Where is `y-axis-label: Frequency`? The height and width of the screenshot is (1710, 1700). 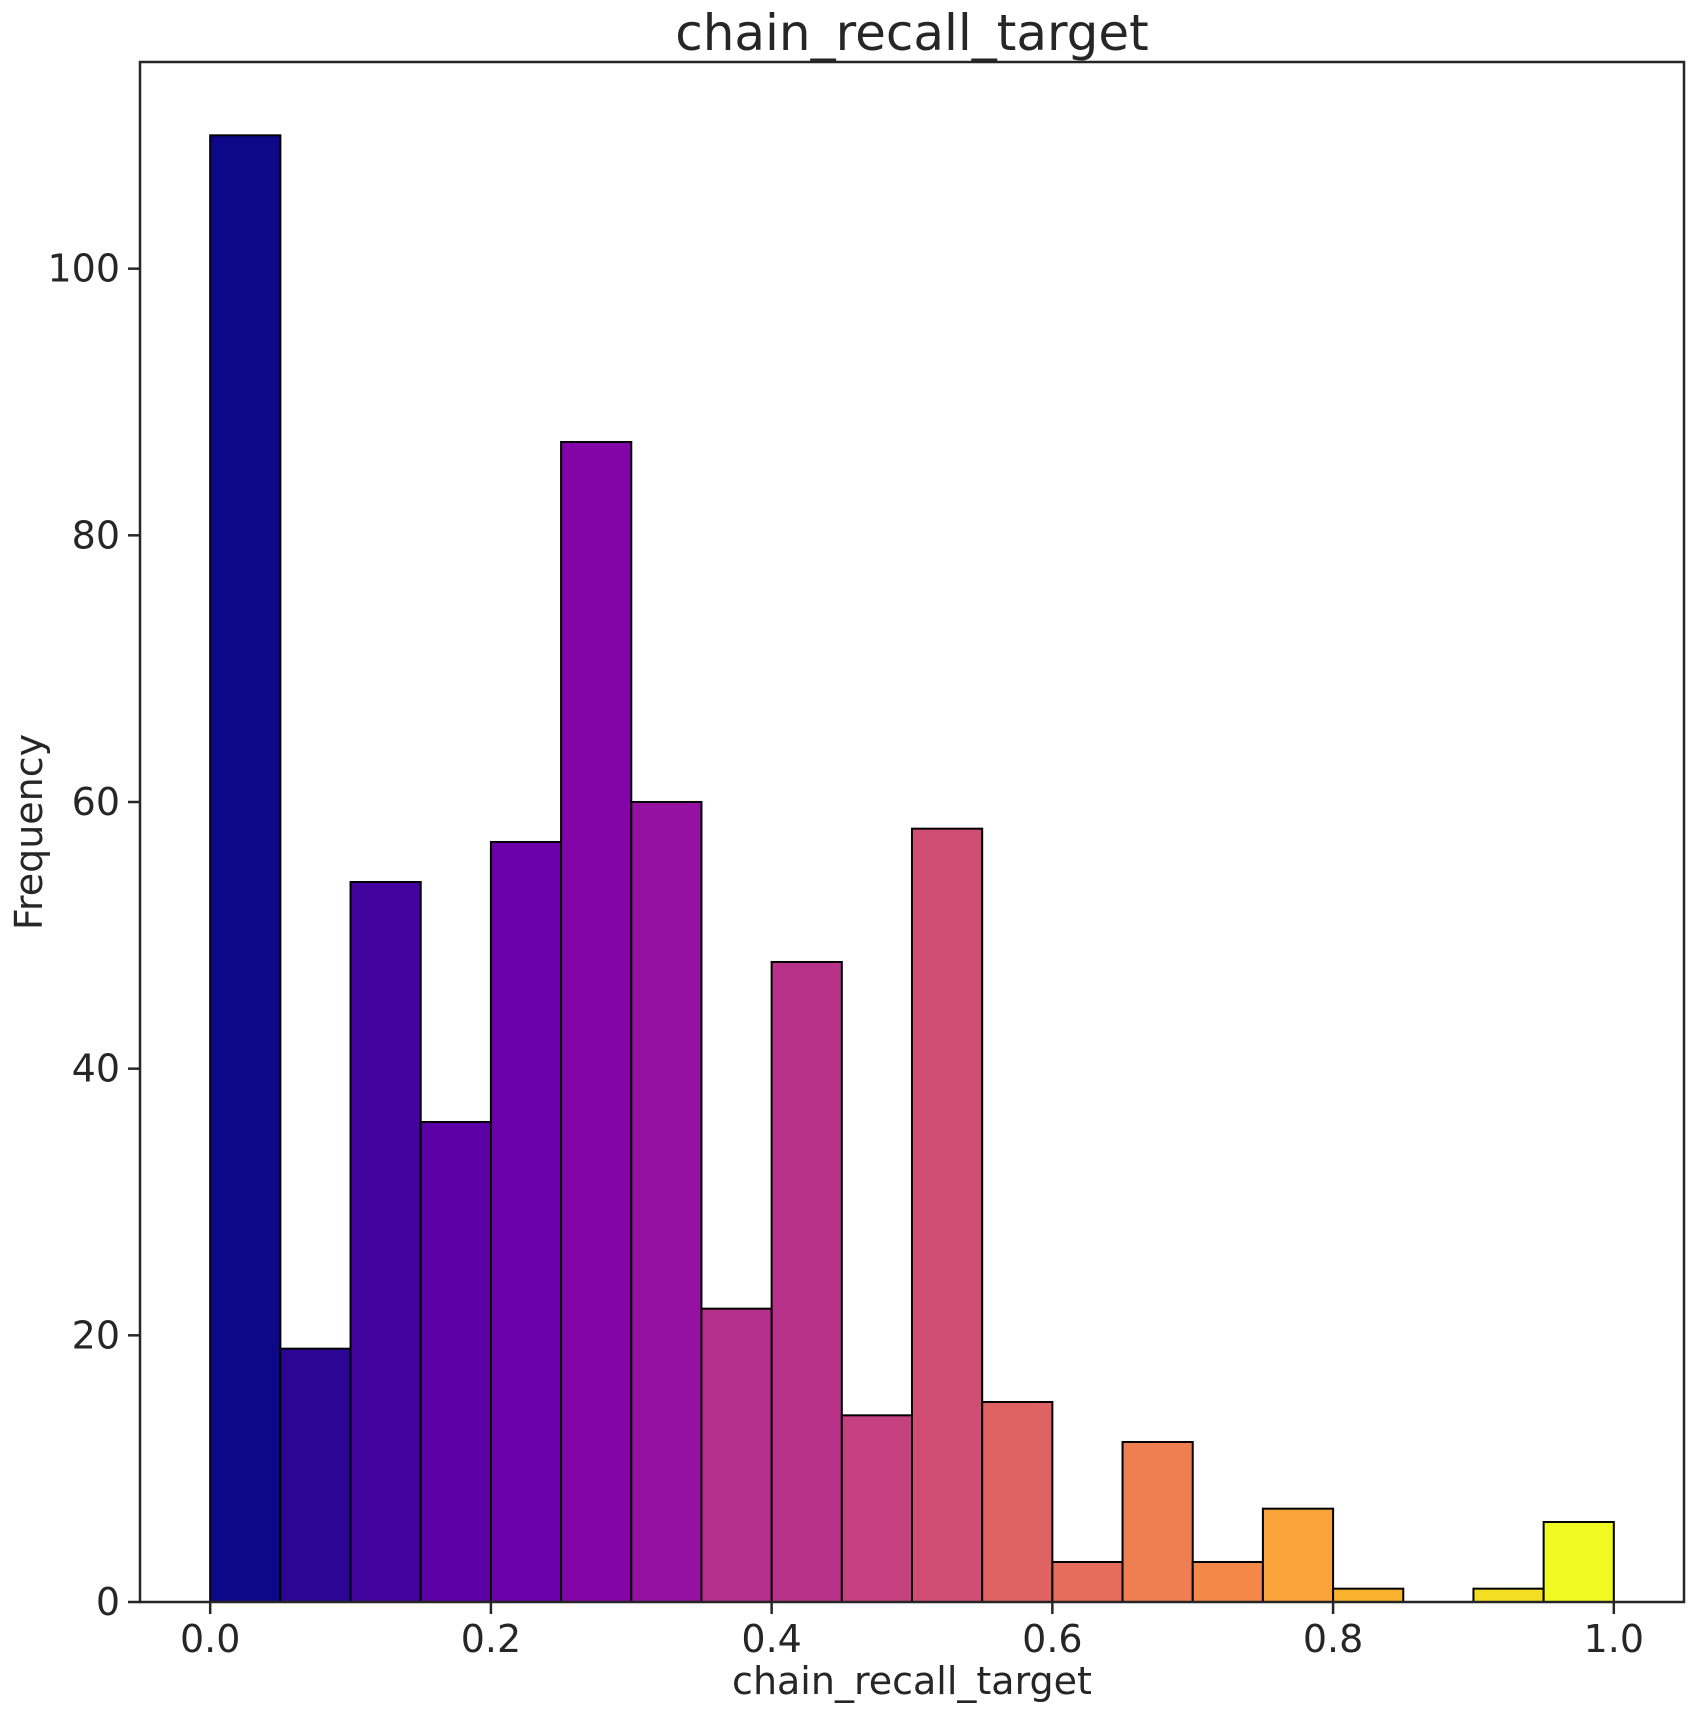
y-axis-label: Frequency is located at coordinates (29, 832).